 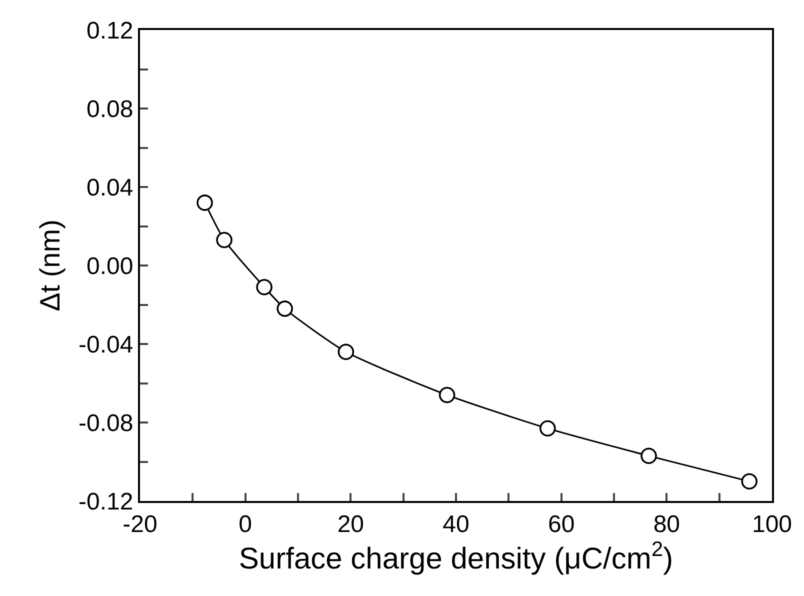 What do you see at coordinates (110, 266) in the screenshot?
I see `y-tick-label: 0.00` at bounding box center [110, 266].